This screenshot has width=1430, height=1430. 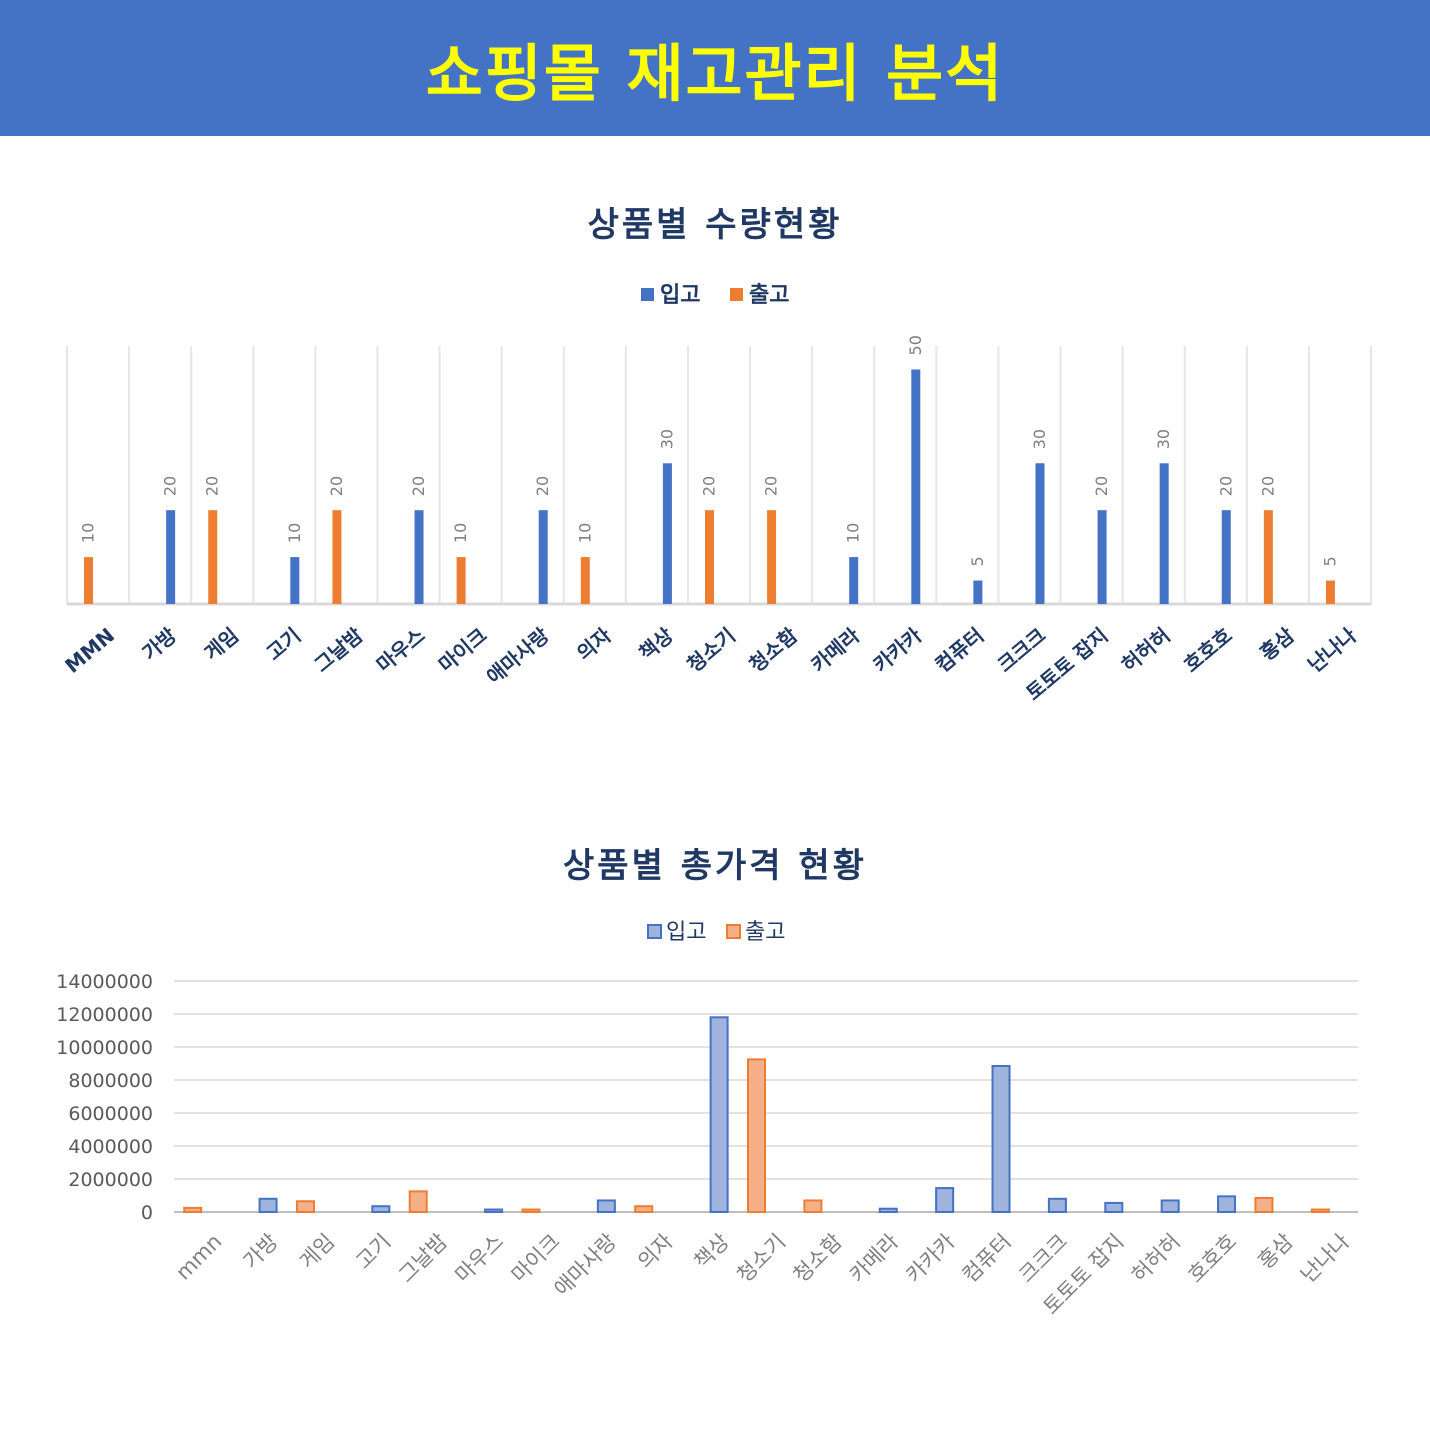 What do you see at coordinates (373, 1251) in the screenshot?
I see `x-tick-label: 고기` at bounding box center [373, 1251].